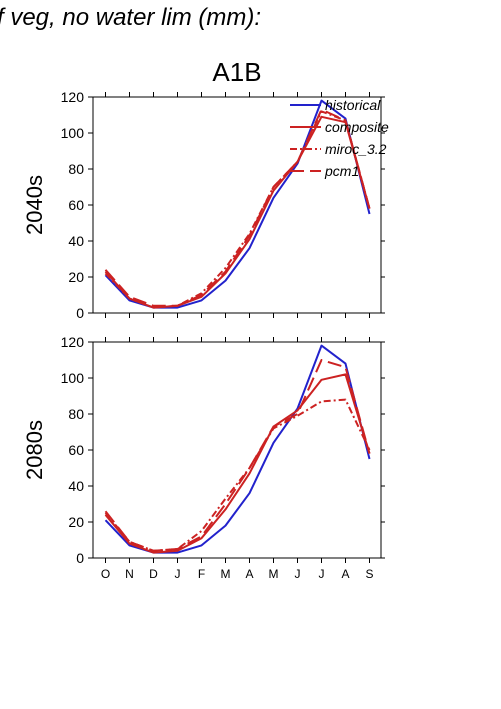 The width and height of the screenshot is (501, 709). I want to click on legend: historical composite miroc_3.2 pcm1, so click(339, 138).